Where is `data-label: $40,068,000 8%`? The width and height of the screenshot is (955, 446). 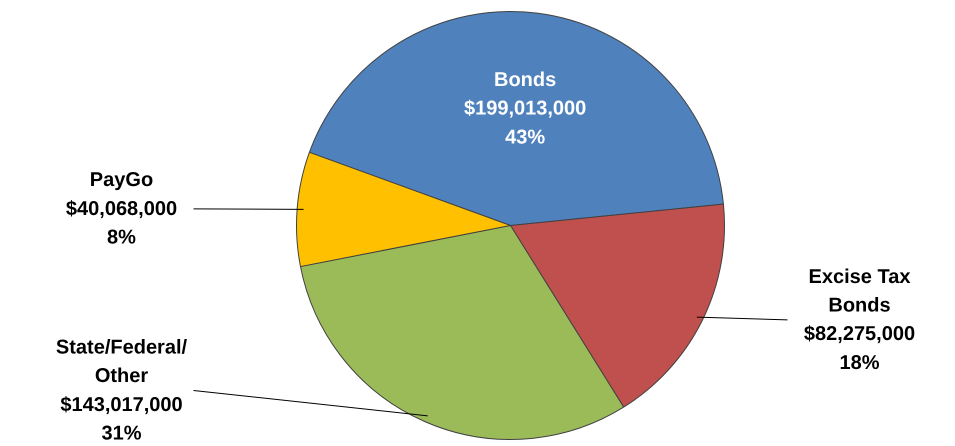 data-label: $40,068,000 8% is located at coordinates (122, 223).